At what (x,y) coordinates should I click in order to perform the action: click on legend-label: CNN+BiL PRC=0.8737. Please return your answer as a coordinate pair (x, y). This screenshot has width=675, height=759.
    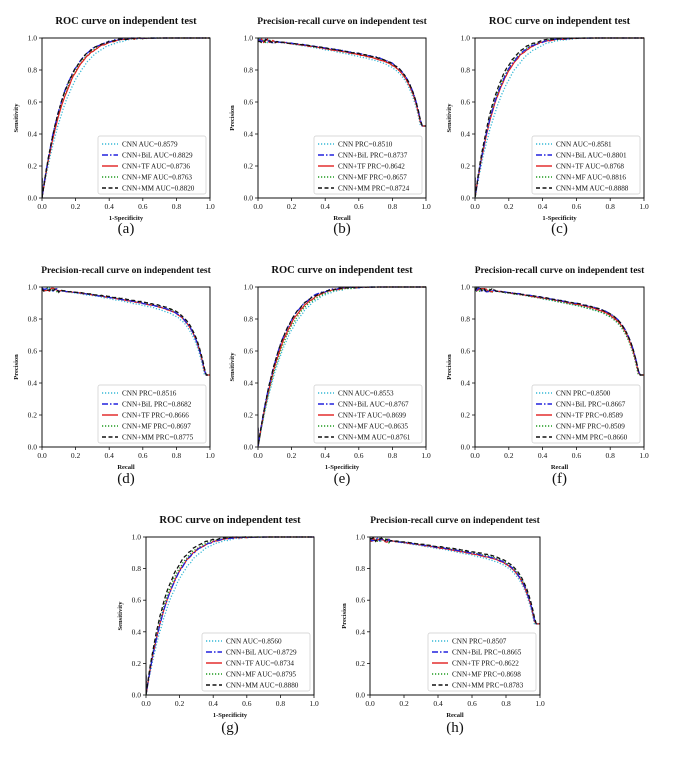
    Looking at the image, I should click on (373, 156).